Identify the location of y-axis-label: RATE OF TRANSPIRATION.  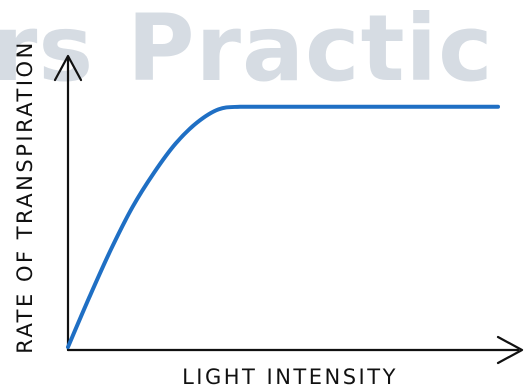
(25, 197).